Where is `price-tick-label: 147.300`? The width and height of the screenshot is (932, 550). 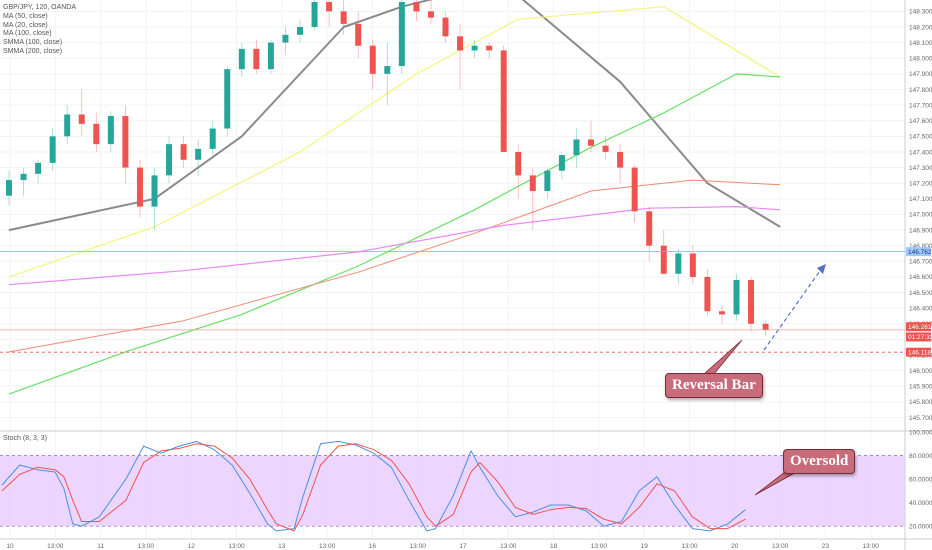
price-tick-label: 147.300 is located at coordinates (920, 168).